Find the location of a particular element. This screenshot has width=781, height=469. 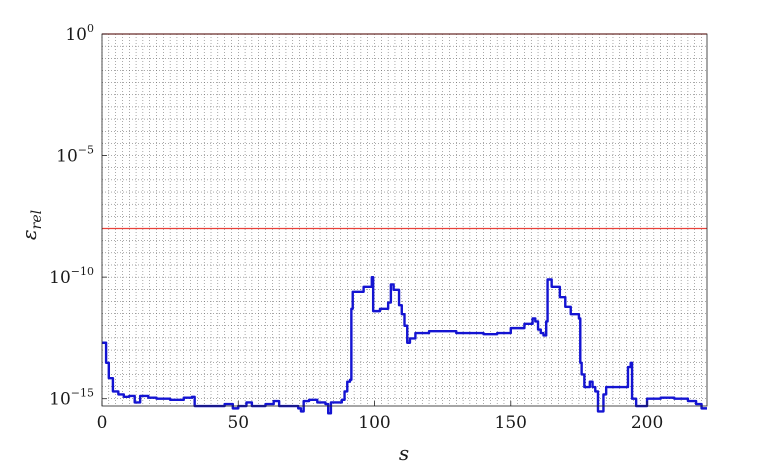

x-tick-label: 200 is located at coordinates (647, 423).